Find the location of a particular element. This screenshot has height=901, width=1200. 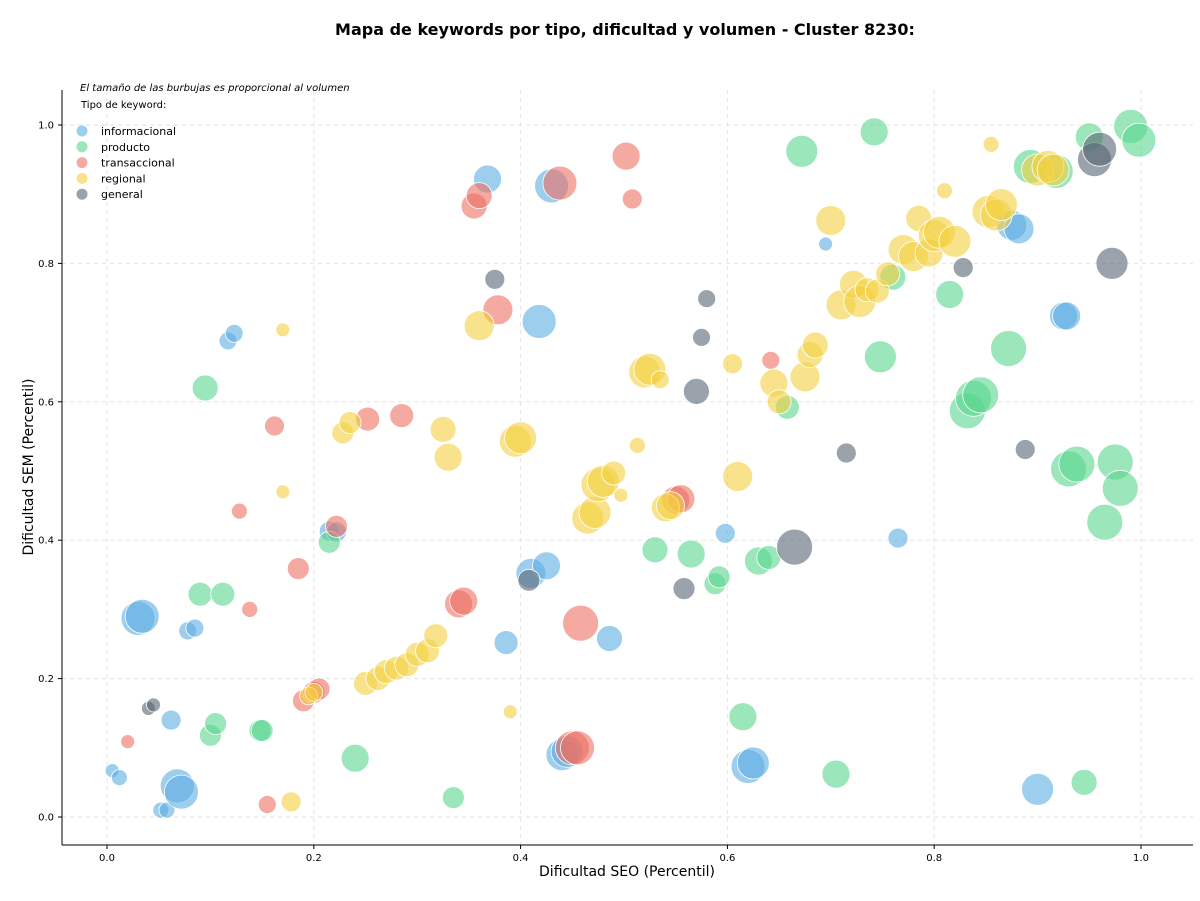

legend-title: Tipo de keyword: is located at coordinates (123, 105).